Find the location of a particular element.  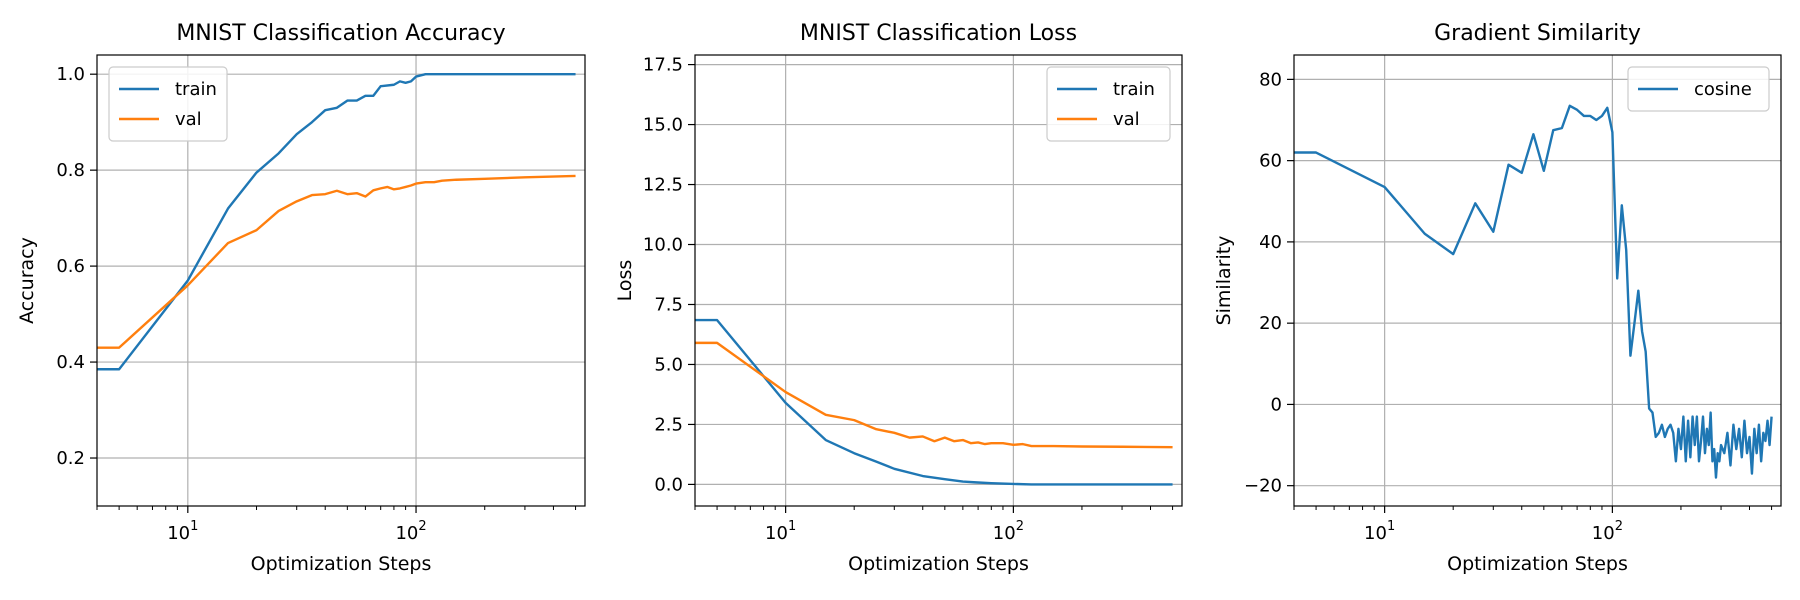

chart-title: Gradient Similarity is located at coordinates (1537, 33).